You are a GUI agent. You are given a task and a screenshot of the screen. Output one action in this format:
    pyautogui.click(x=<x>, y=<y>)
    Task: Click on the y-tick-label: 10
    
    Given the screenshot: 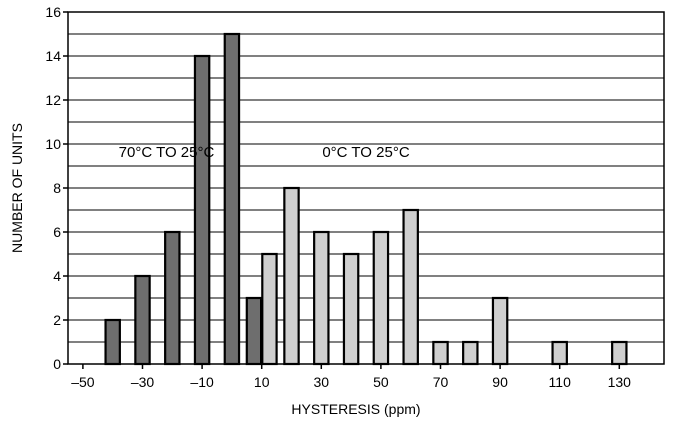 What is the action you would take?
    pyautogui.click(x=53, y=144)
    